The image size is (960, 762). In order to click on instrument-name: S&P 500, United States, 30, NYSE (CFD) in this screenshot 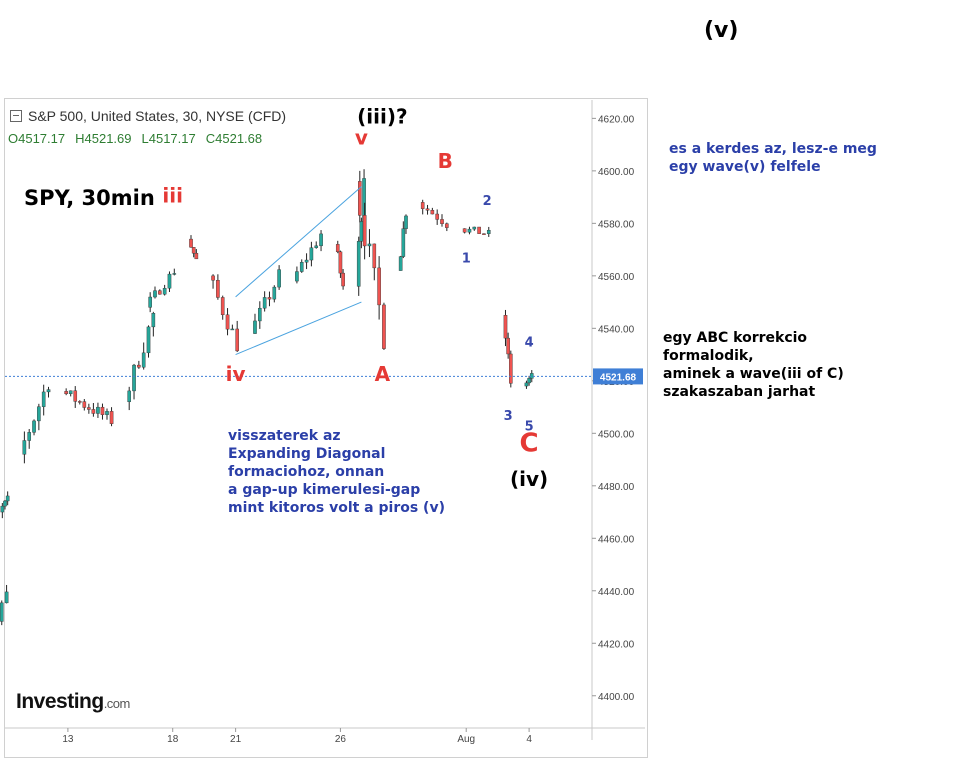, I will do `click(157, 116)`.